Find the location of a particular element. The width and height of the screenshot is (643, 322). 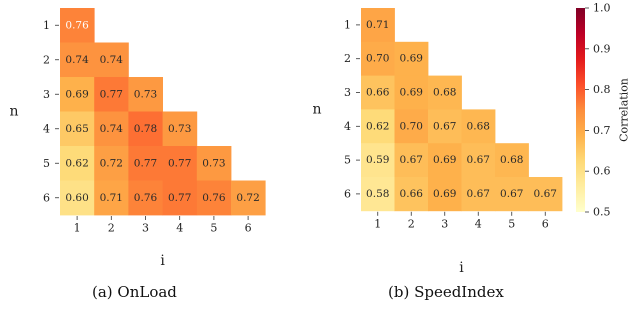

cell-value-label: 0.58 is located at coordinates (377, 194).